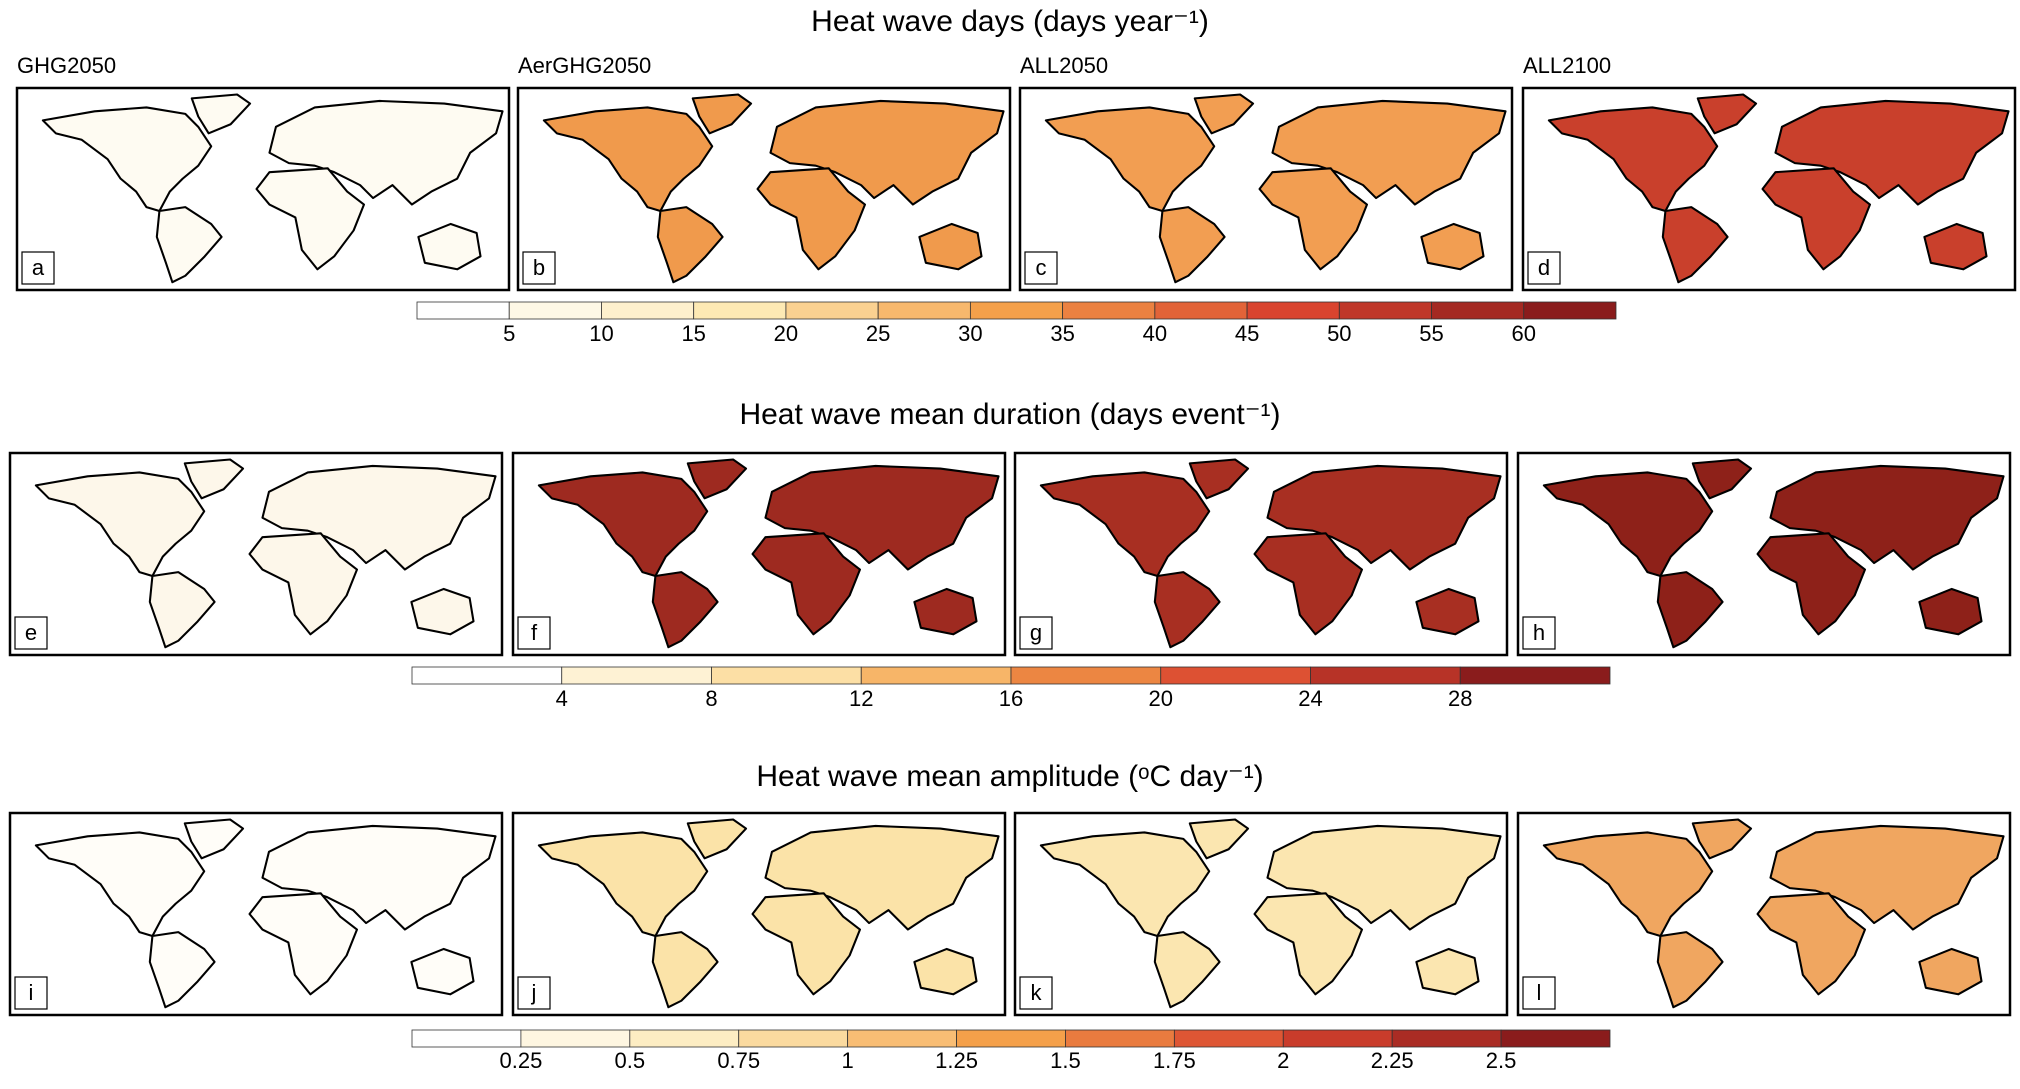  I want to click on map-panel: e, so click(256, 554).